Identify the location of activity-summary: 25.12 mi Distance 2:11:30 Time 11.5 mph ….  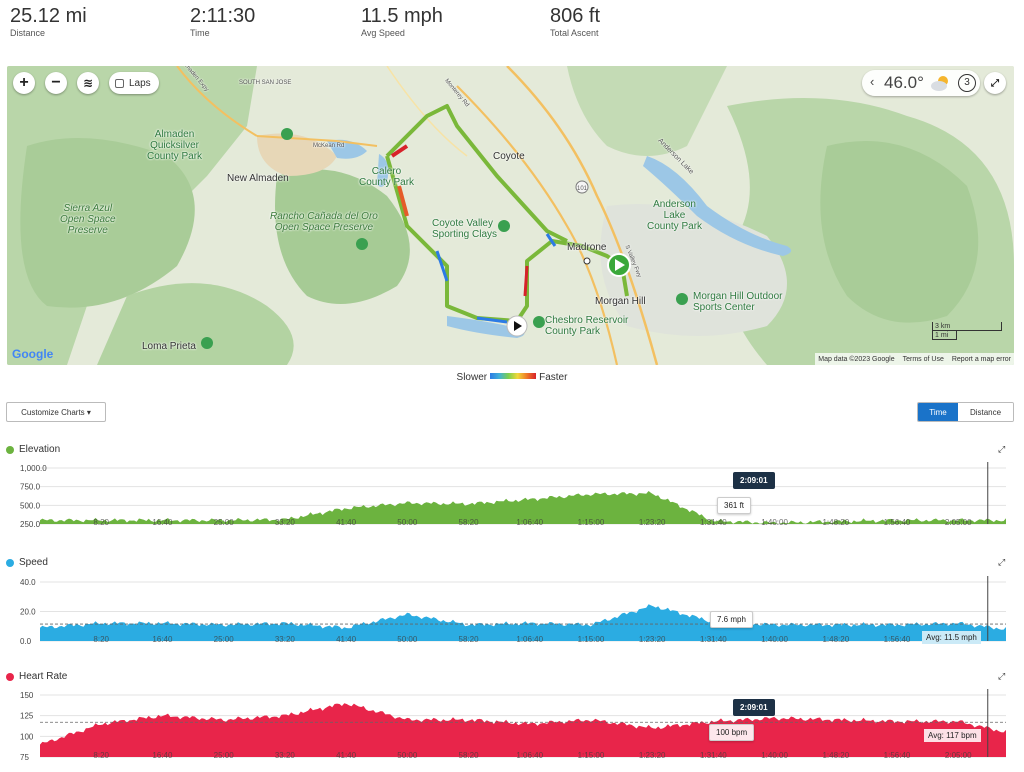
(510, 25).